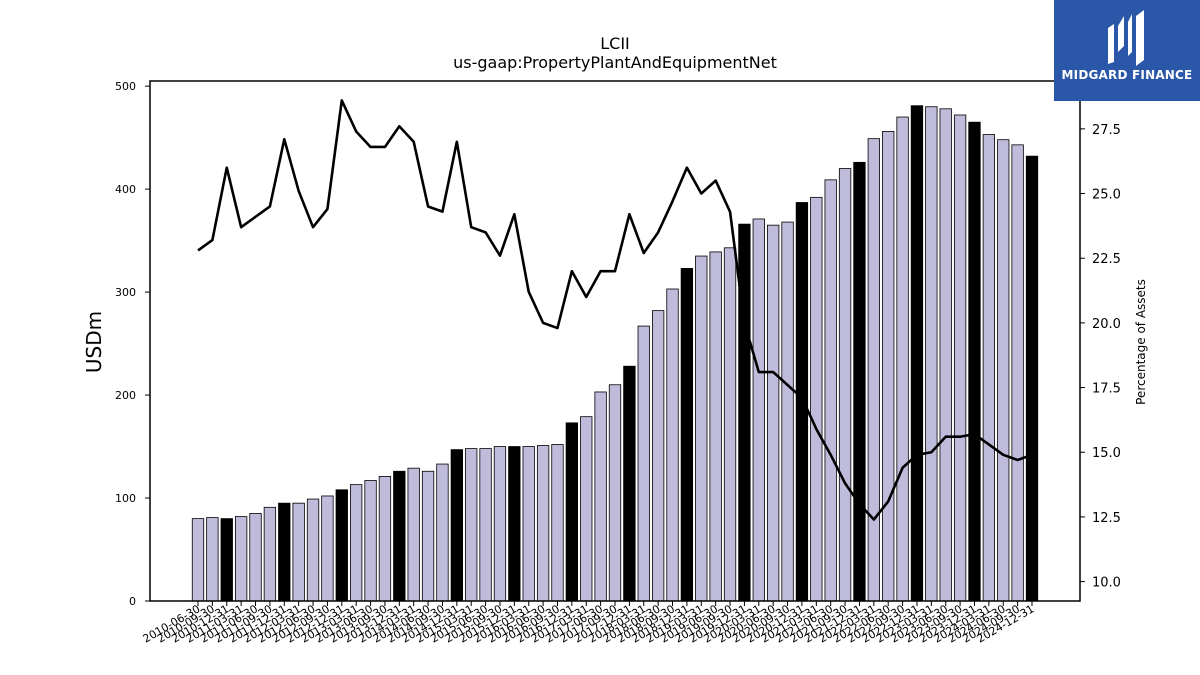  What do you see at coordinates (1106, 324) in the screenshot?
I see `y2-tick-label: 20.0` at bounding box center [1106, 324].